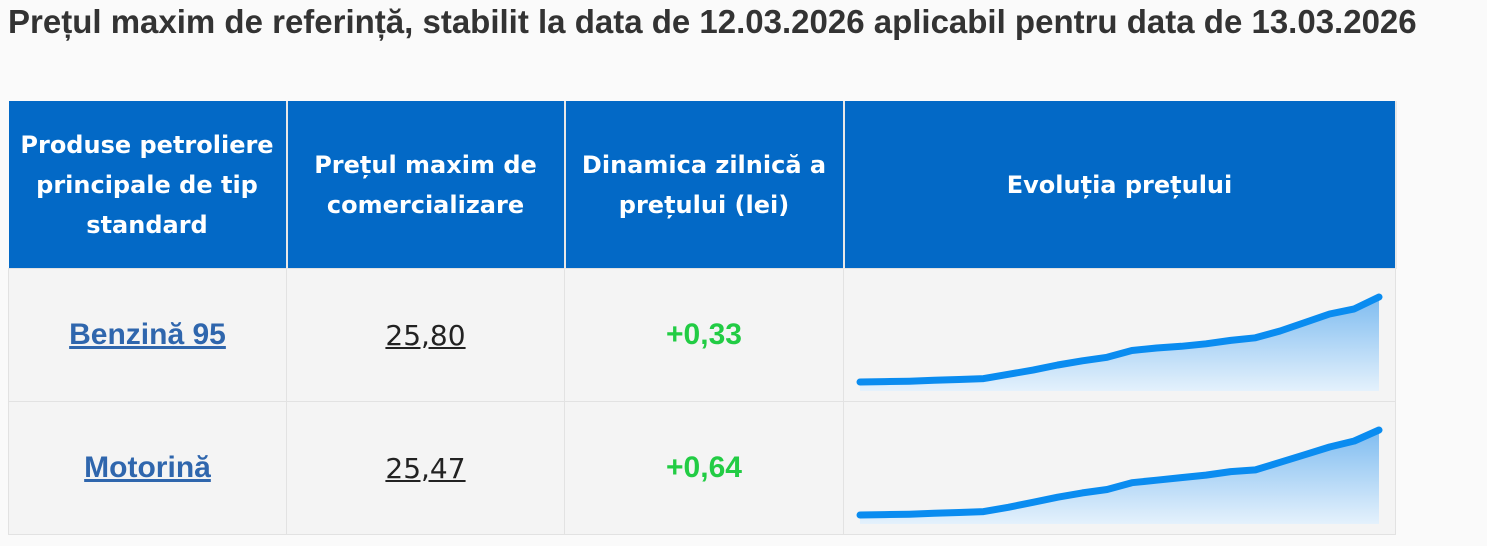  I want to click on product-cell: Motorină, so click(147, 468).